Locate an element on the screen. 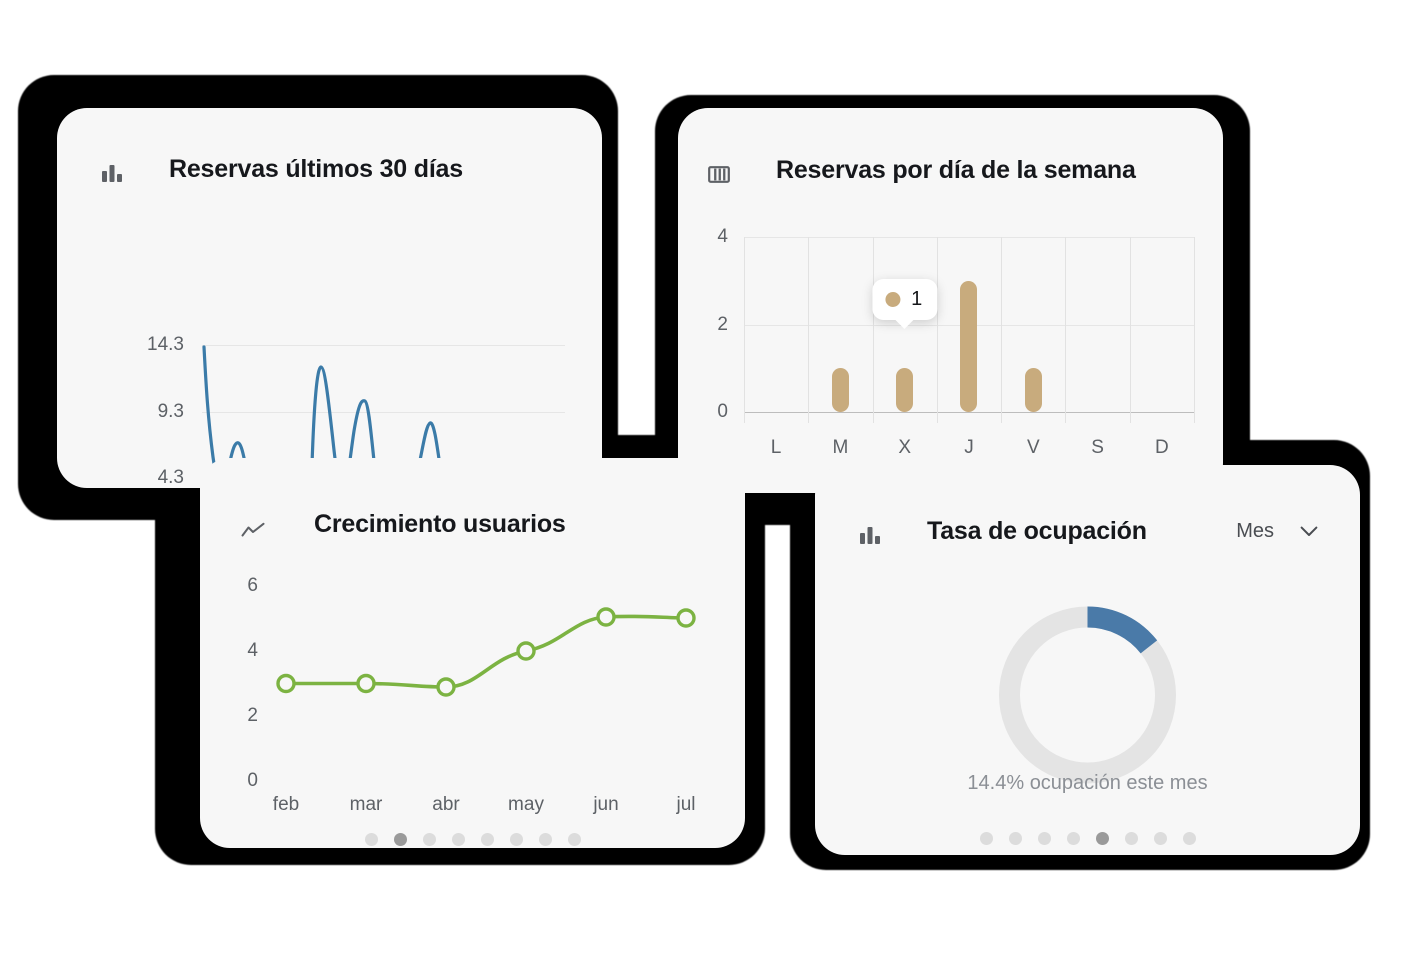 The height and width of the screenshot is (963, 1410). trending-up-icon is located at coordinates (253, 525).